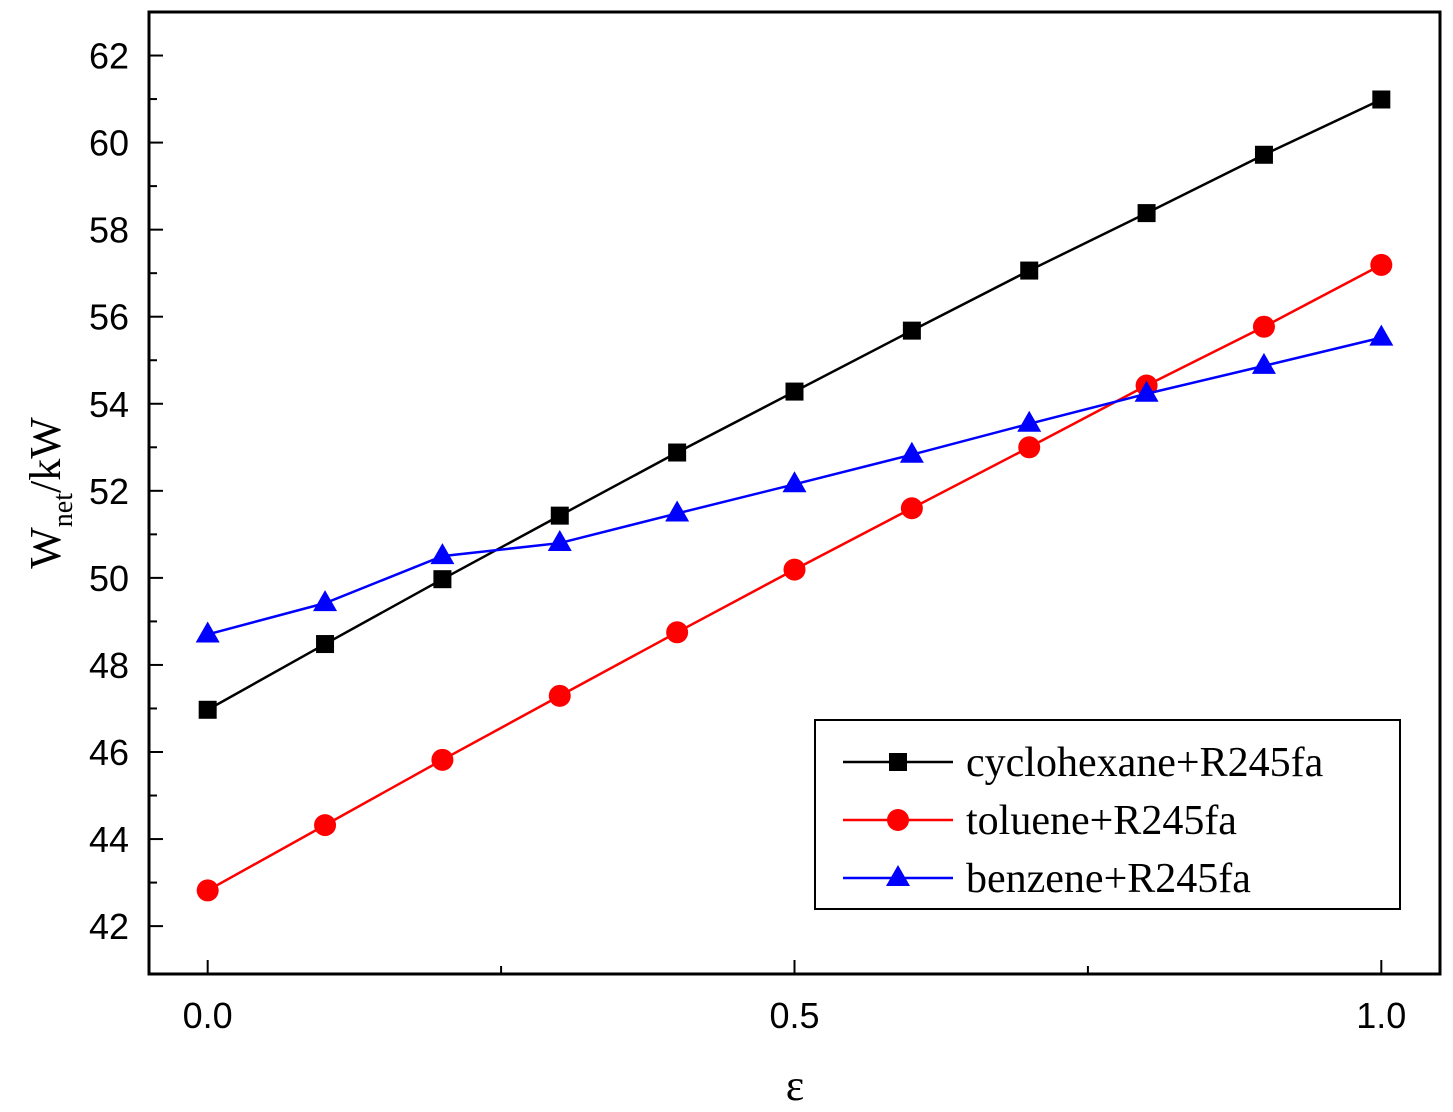 Image resolution: width=1453 pixels, height=1112 pixels. Describe the element at coordinates (109, 752) in the screenshot. I see `y-tick-label: 46` at that location.